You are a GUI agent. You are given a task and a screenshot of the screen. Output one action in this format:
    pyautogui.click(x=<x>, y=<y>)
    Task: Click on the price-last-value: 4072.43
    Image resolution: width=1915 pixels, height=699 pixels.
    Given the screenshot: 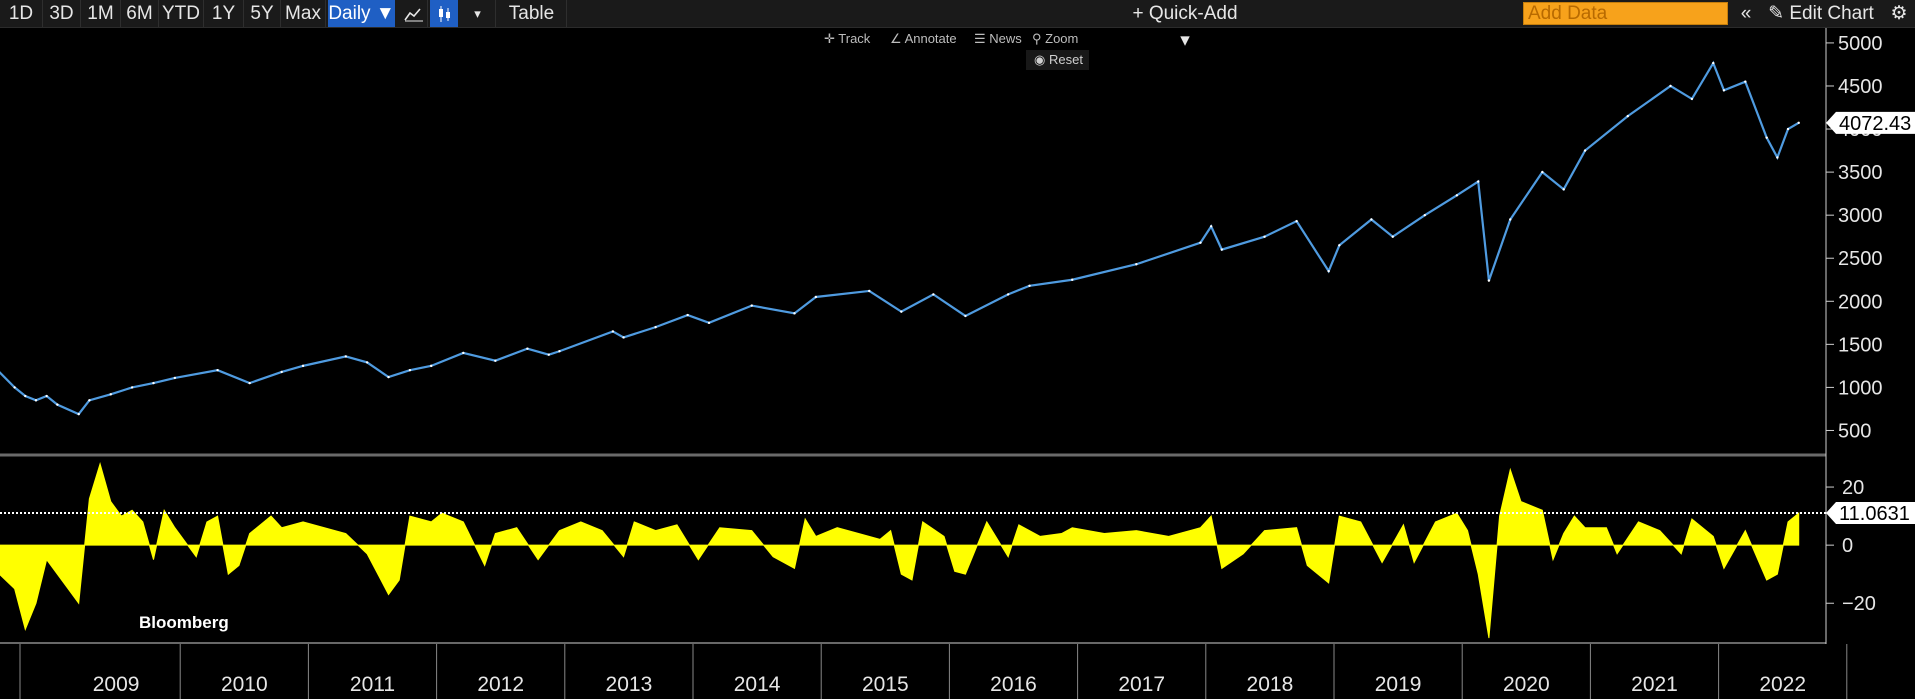 What is the action you would take?
    pyautogui.click(x=1875, y=124)
    